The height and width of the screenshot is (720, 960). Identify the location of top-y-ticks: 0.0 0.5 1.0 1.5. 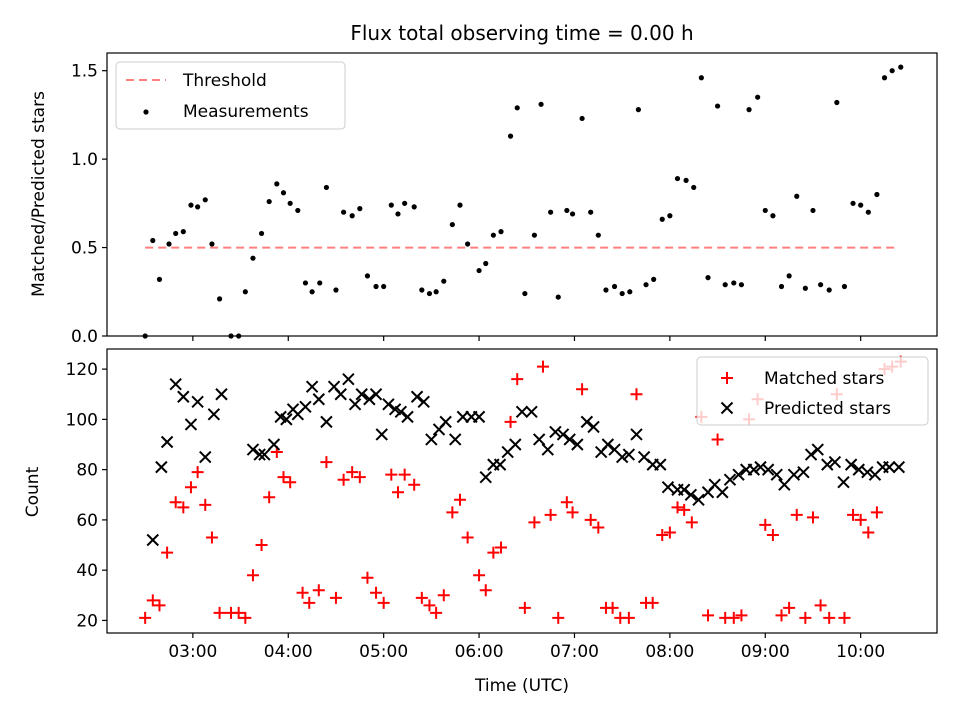
(89, 204).